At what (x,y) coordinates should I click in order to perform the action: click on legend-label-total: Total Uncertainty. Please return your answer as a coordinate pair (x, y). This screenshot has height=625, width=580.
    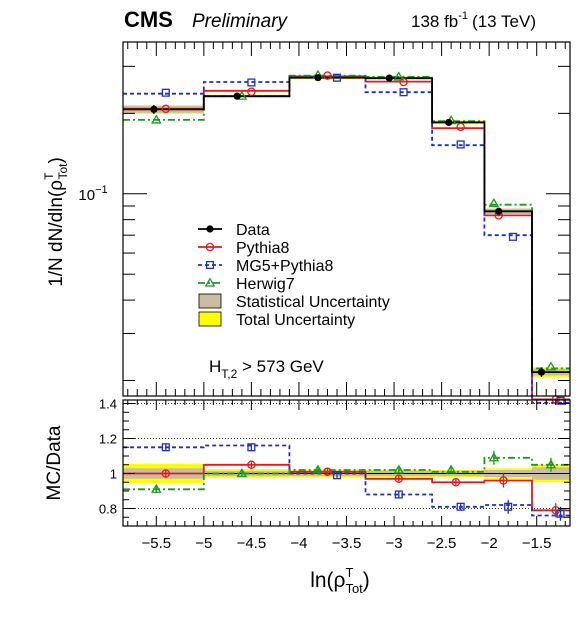
    Looking at the image, I should click on (295, 320).